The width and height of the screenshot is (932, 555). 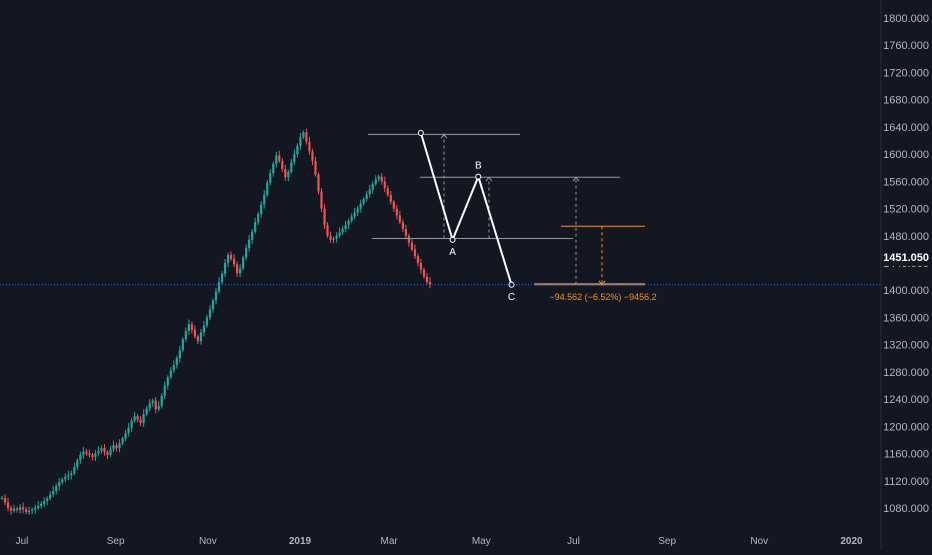 I want to click on price-badge, so click(x=907, y=256).